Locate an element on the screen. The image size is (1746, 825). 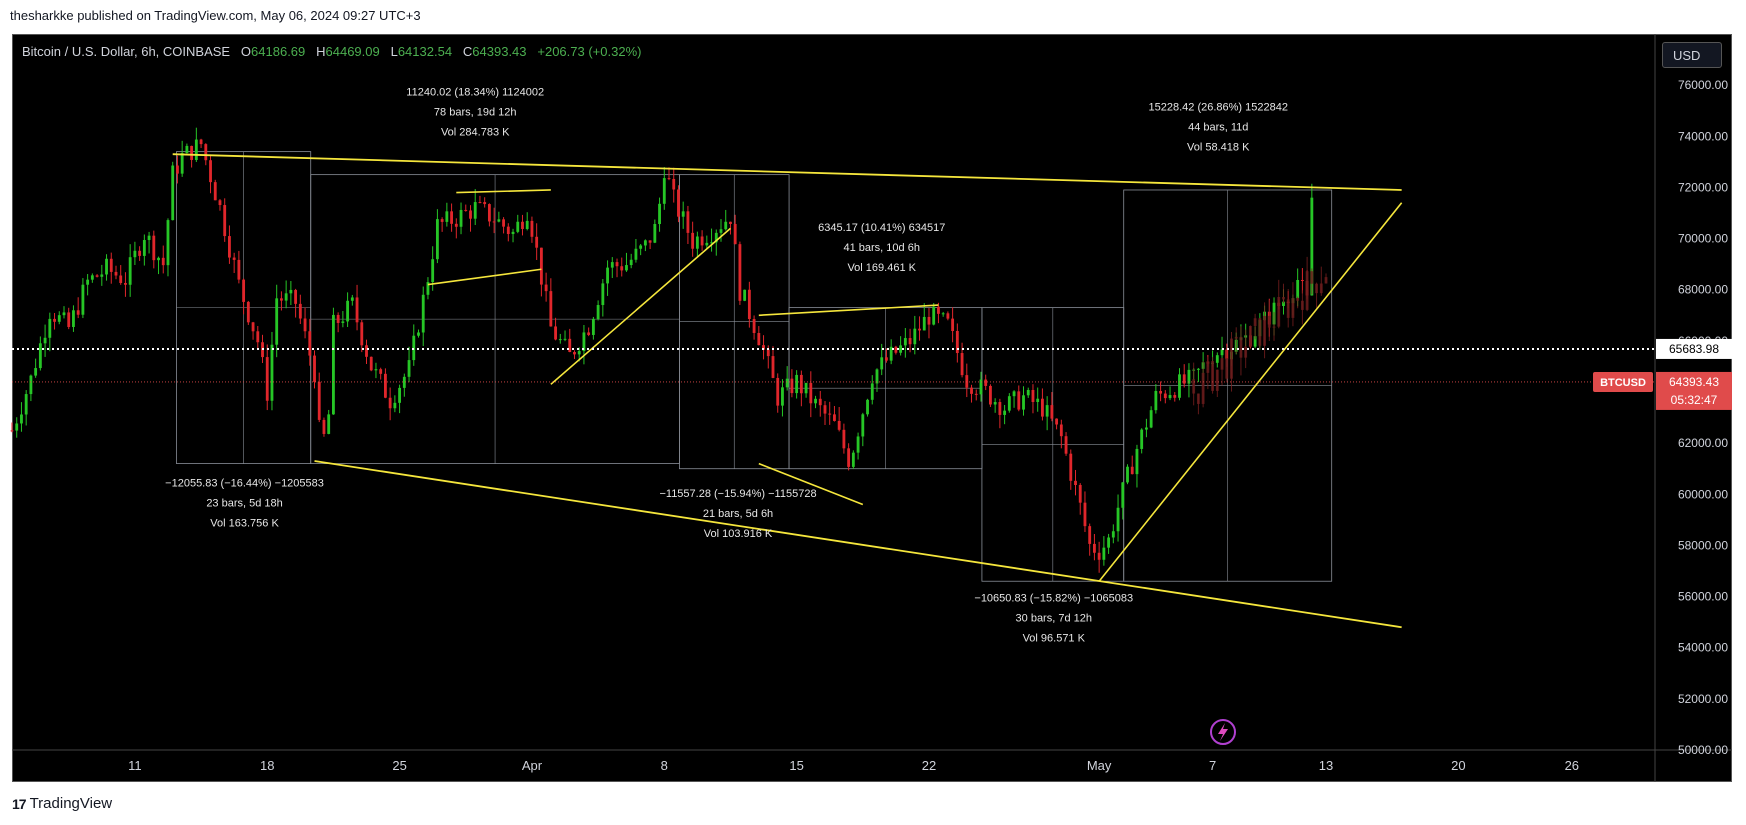
low-label: L is located at coordinates (394, 51).